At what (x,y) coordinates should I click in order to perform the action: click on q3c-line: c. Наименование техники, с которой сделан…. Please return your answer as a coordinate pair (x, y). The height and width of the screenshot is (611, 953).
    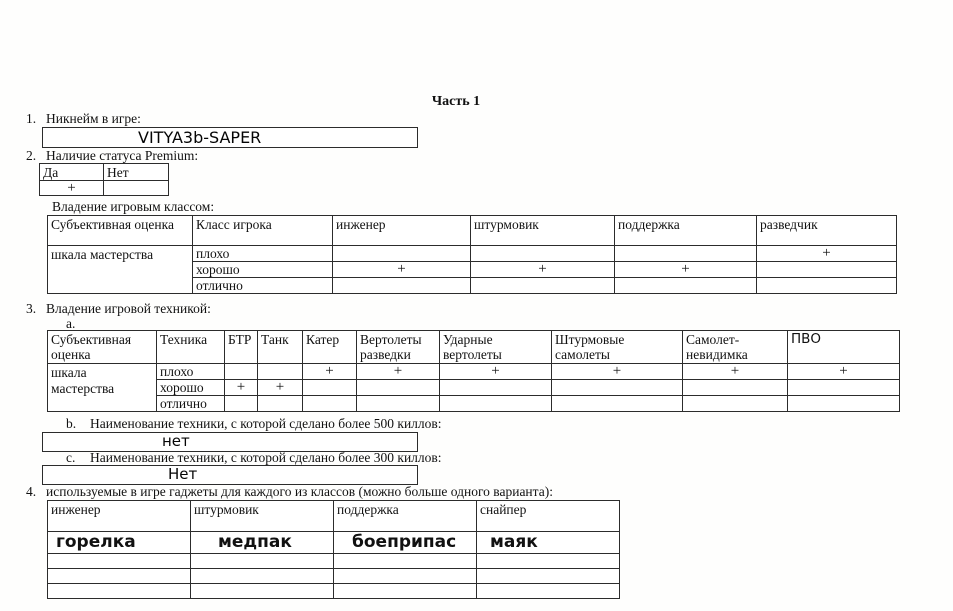
    Looking at the image, I should click on (254, 458).